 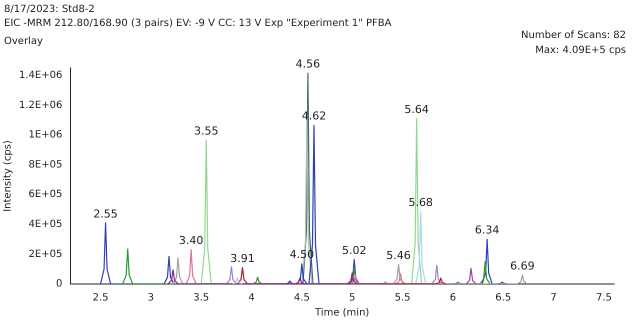 What do you see at coordinates (342, 313) in the screenshot?
I see `x-axis-title: Time (min)` at bounding box center [342, 313].